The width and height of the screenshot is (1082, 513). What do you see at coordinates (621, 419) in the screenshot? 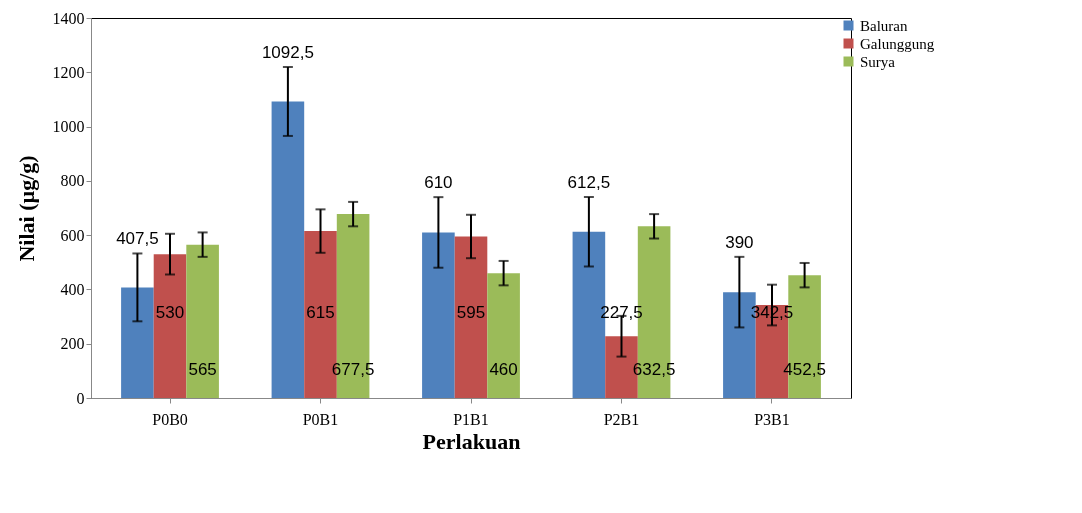
I see `x-tick-label: P2B1` at bounding box center [621, 419].